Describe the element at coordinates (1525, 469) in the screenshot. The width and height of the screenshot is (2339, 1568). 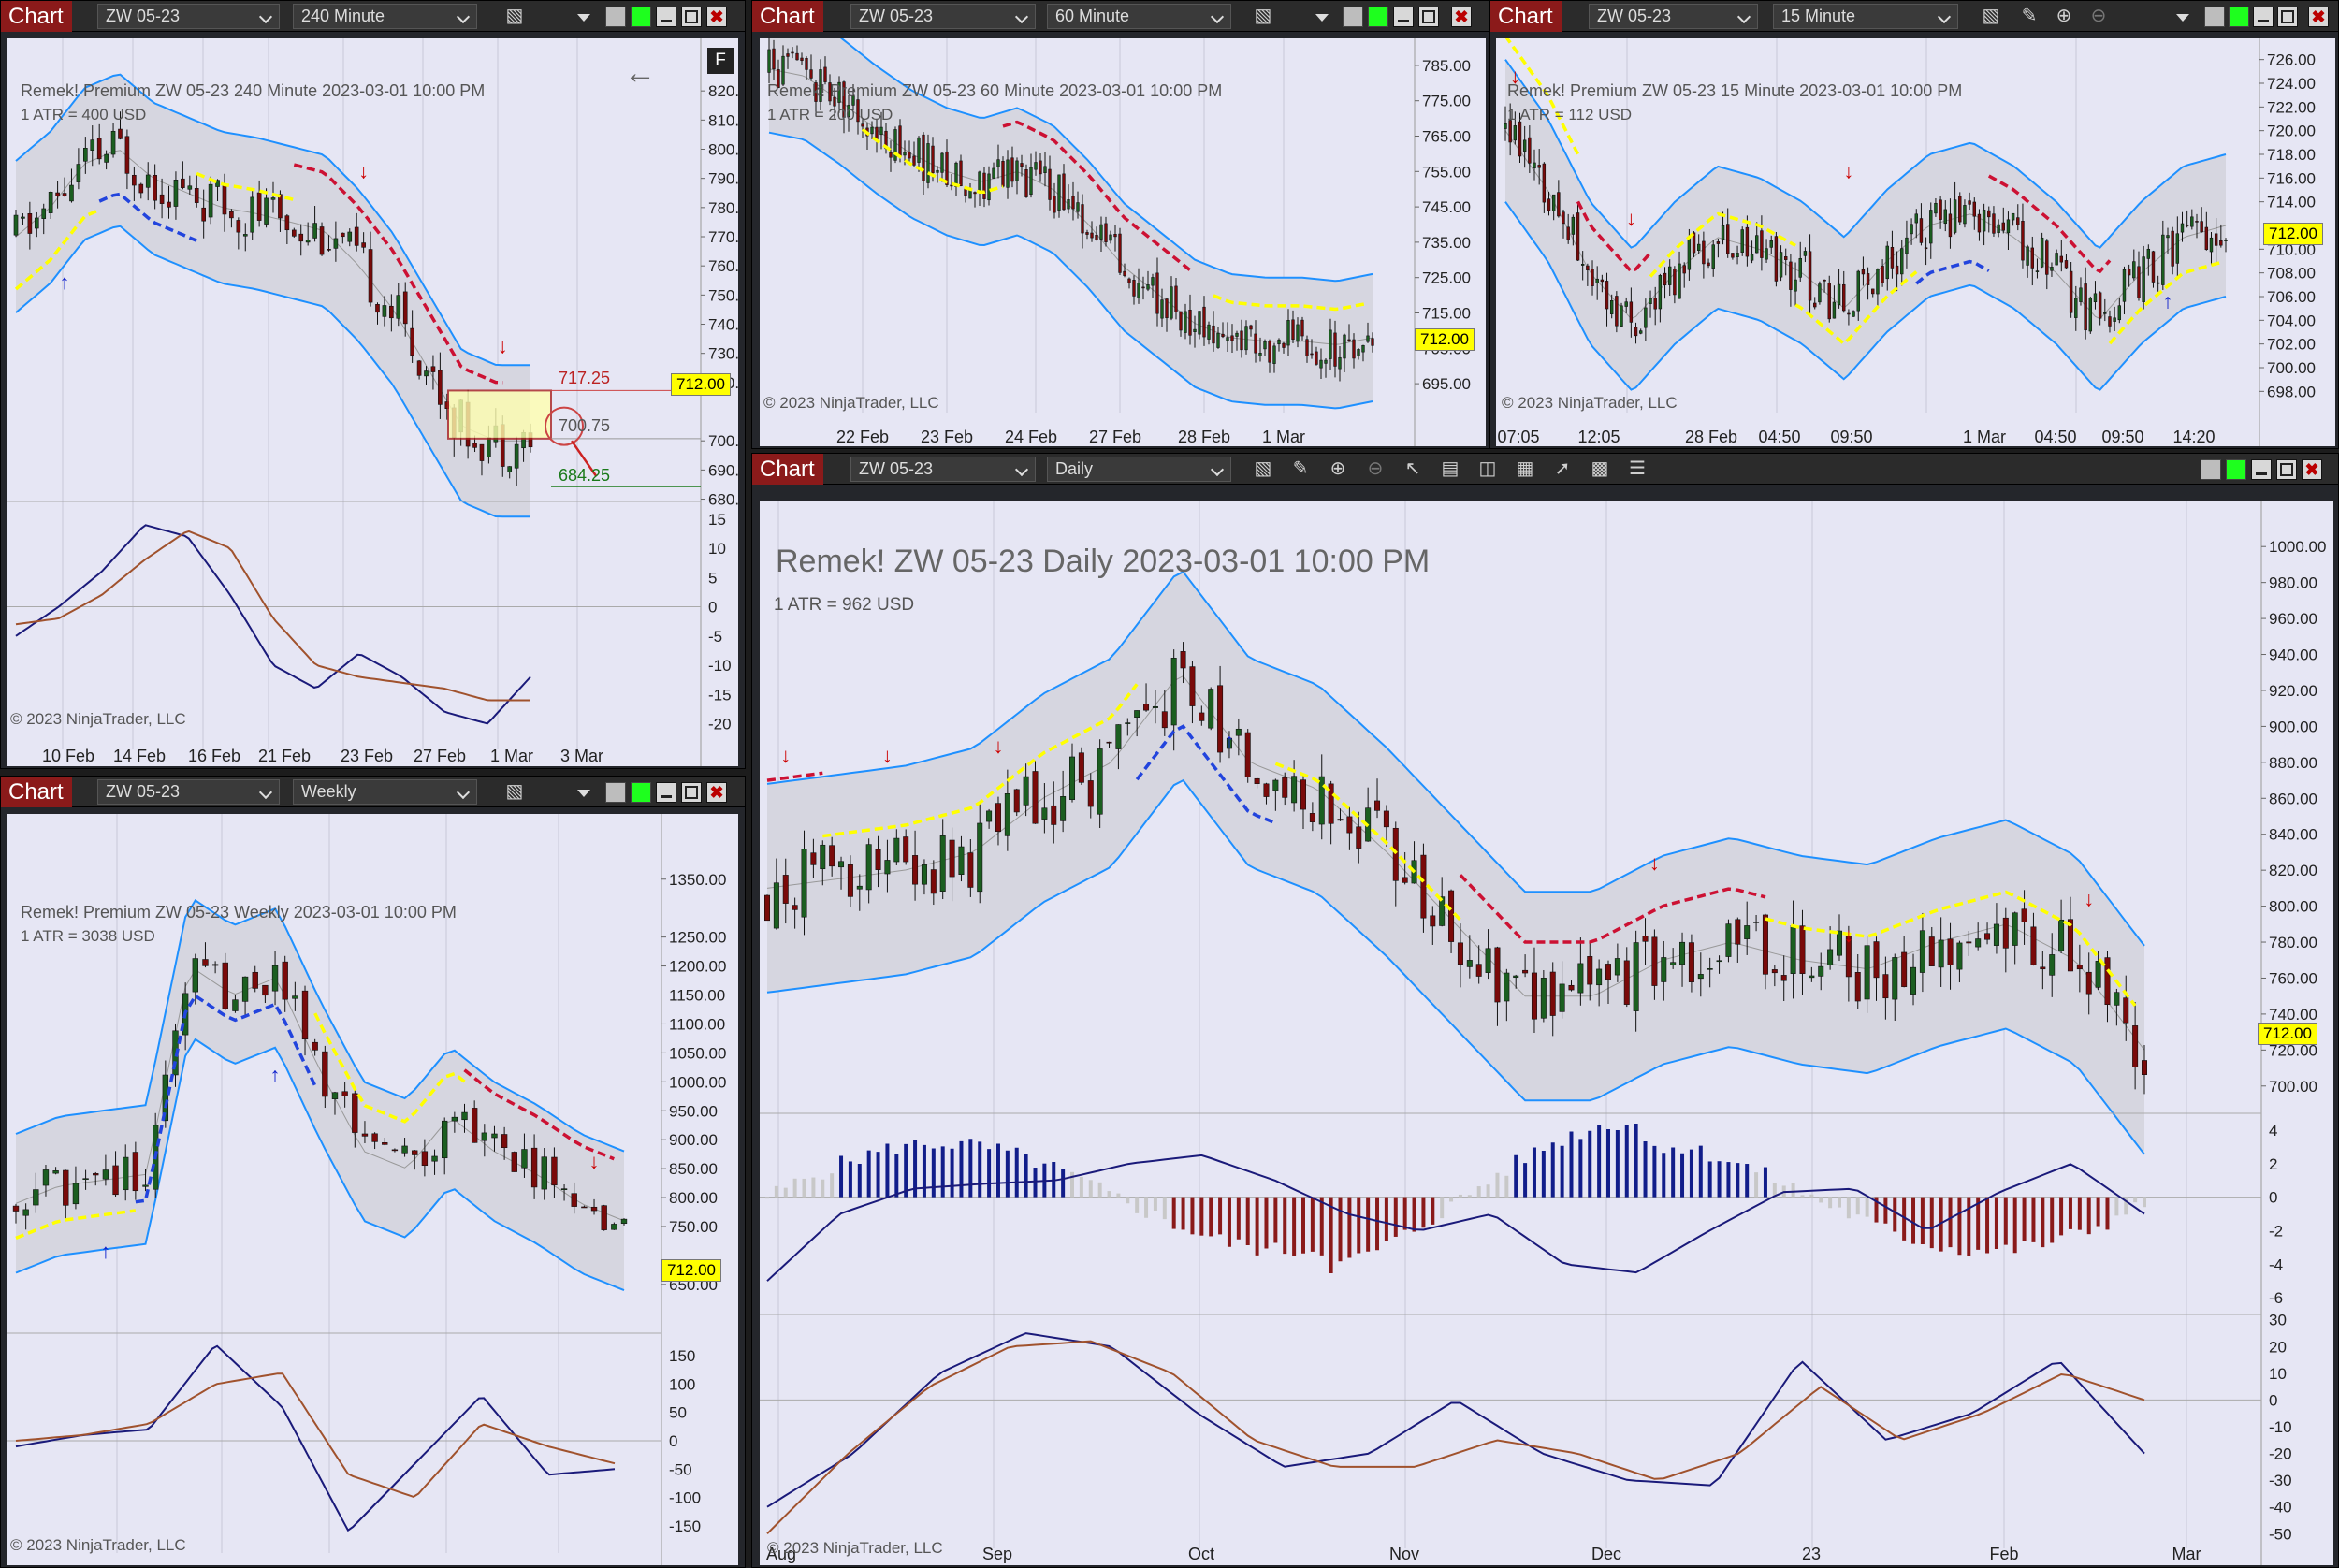
I see `strategies-icon: ▦` at that location.